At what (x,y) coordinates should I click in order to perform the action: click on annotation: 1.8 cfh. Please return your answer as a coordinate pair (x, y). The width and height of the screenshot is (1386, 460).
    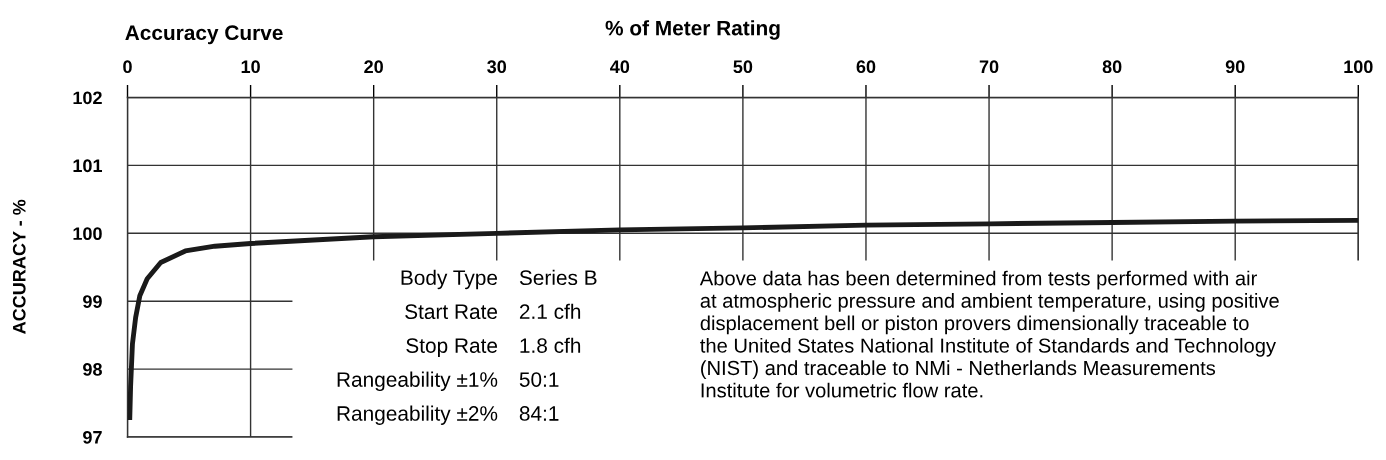
    Looking at the image, I should click on (550, 345).